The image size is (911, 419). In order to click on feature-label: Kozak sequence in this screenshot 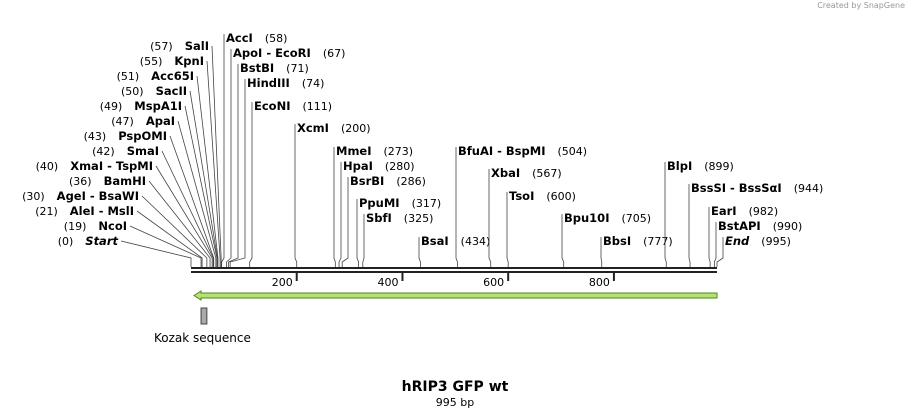, I will do `click(202, 338)`.